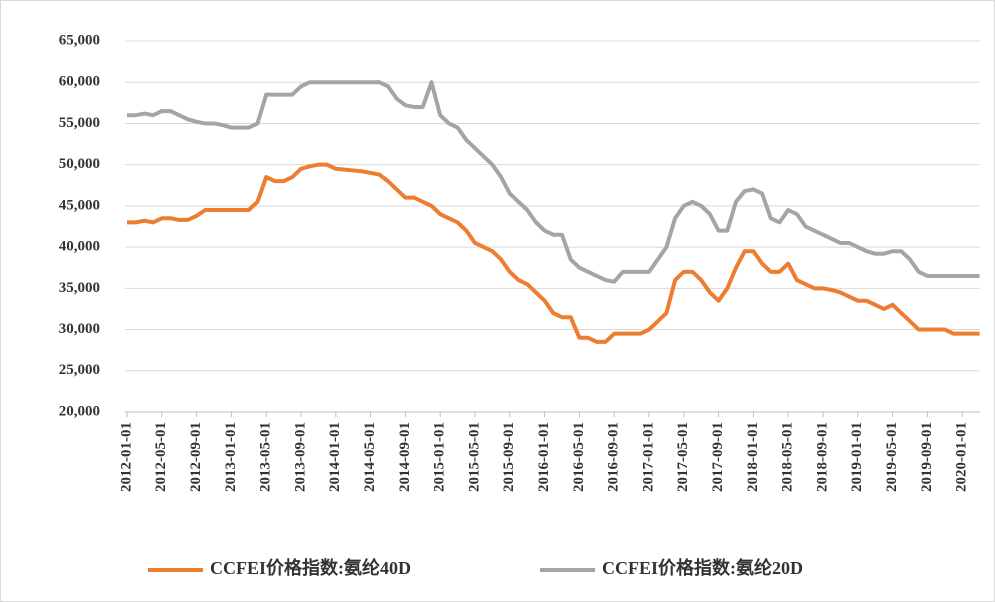 The image size is (995, 602). What do you see at coordinates (300, 457) in the screenshot?
I see `x-tick-label: 2013-09-01` at bounding box center [300, 457].